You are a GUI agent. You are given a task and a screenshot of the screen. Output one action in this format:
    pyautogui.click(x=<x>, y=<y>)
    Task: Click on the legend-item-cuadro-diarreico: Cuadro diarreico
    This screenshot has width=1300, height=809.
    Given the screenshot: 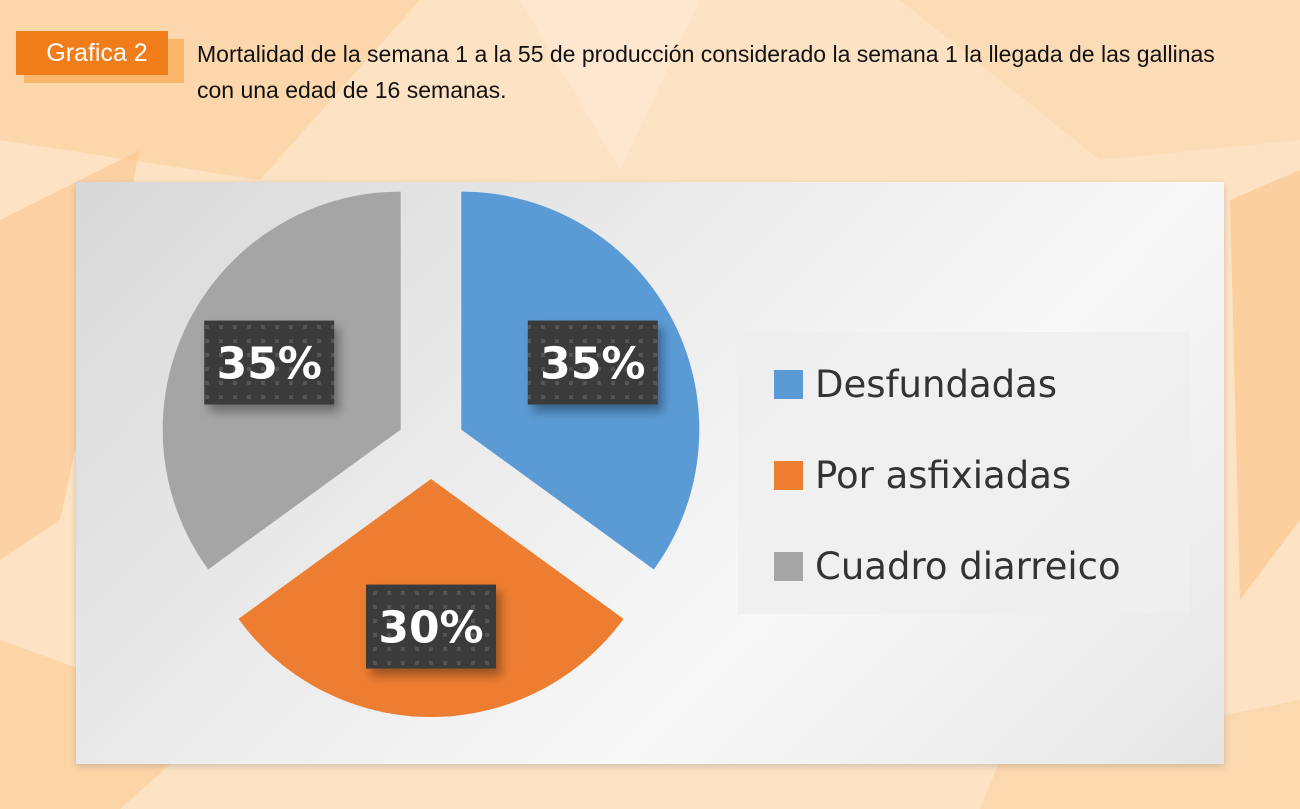 What is the action you would take?
    pyautogui.click(x=947, y=566)
    